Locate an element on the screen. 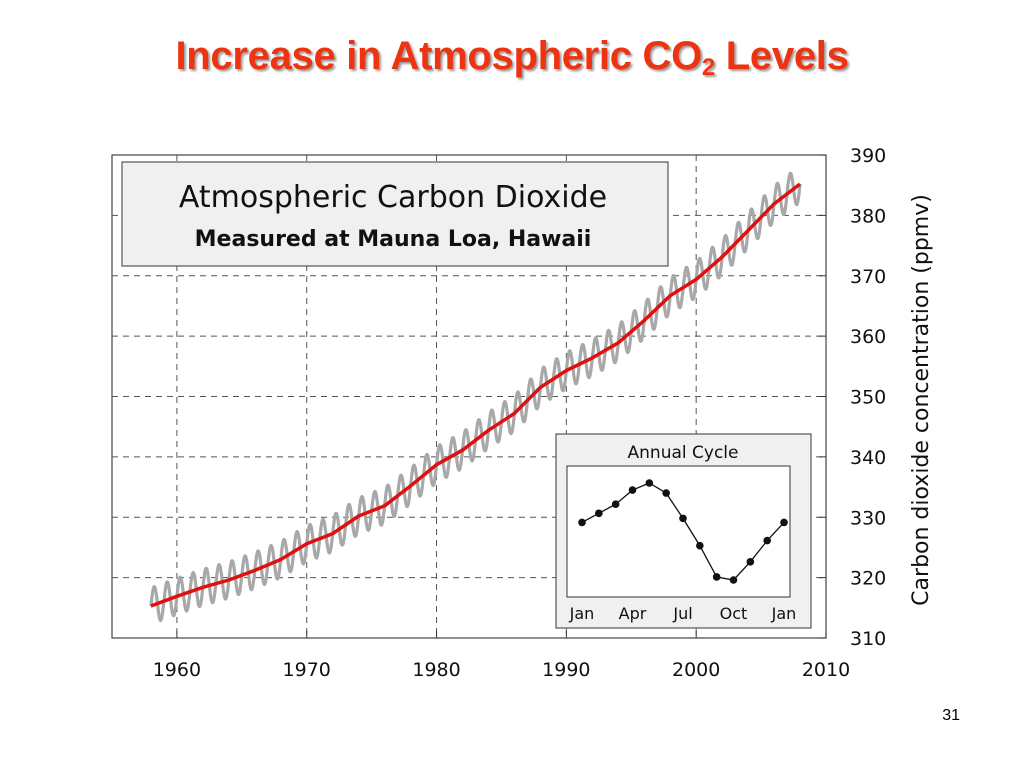 The image size is (1024, 768). y-tick-label-320: 320 is located at coordinates (868, 579).